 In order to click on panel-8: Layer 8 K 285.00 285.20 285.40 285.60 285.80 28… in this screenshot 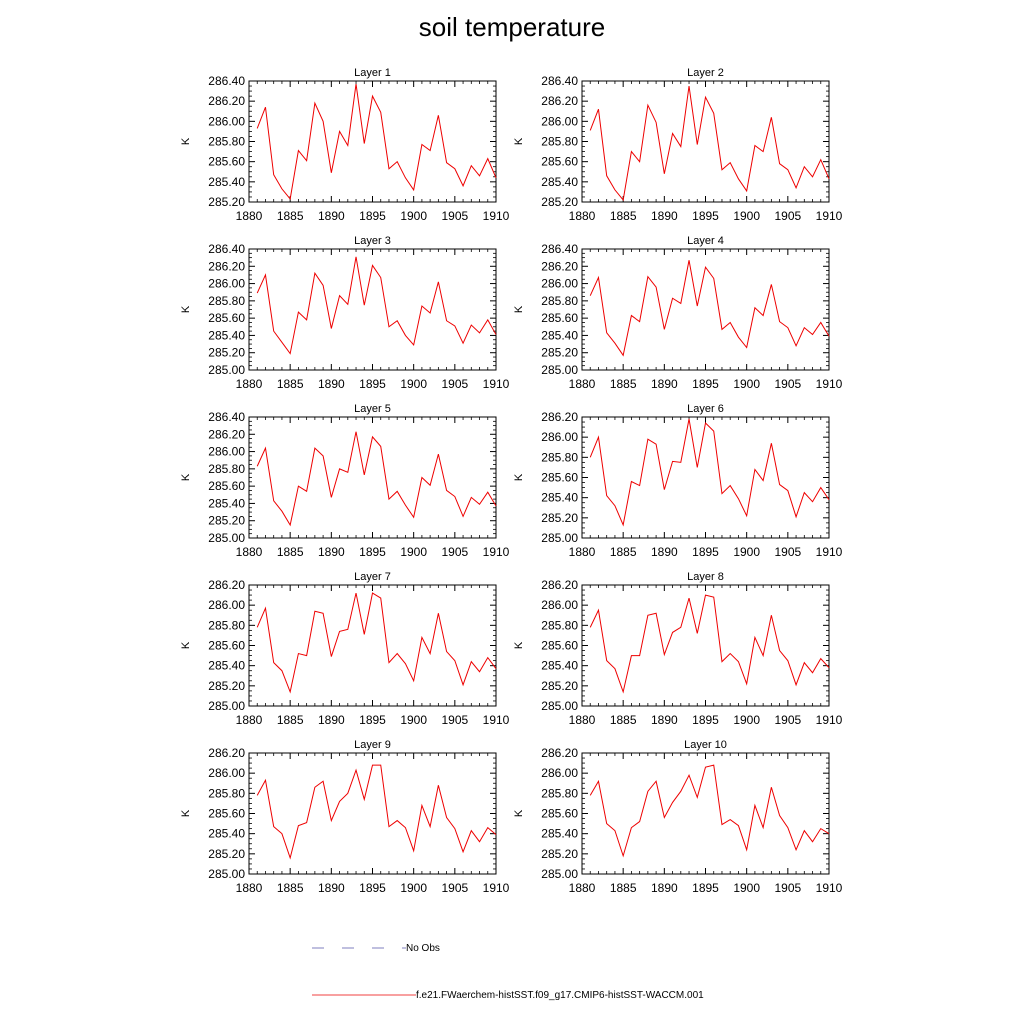, I will do `click(678, 649)`.